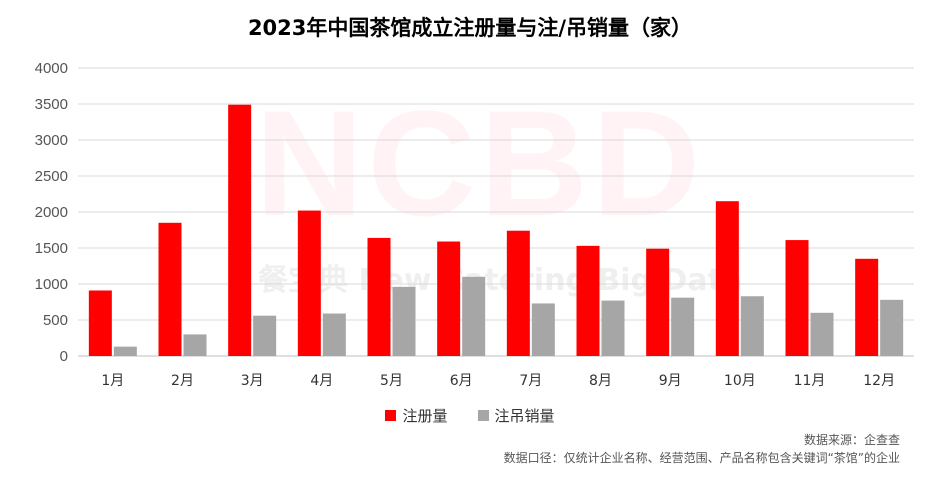 The image size is (940, 477). What do you see at coordinates (851, 440) in the screenshot?
I see `data-source-note: 数据来源：企查查` at bounding box center [851, 440].